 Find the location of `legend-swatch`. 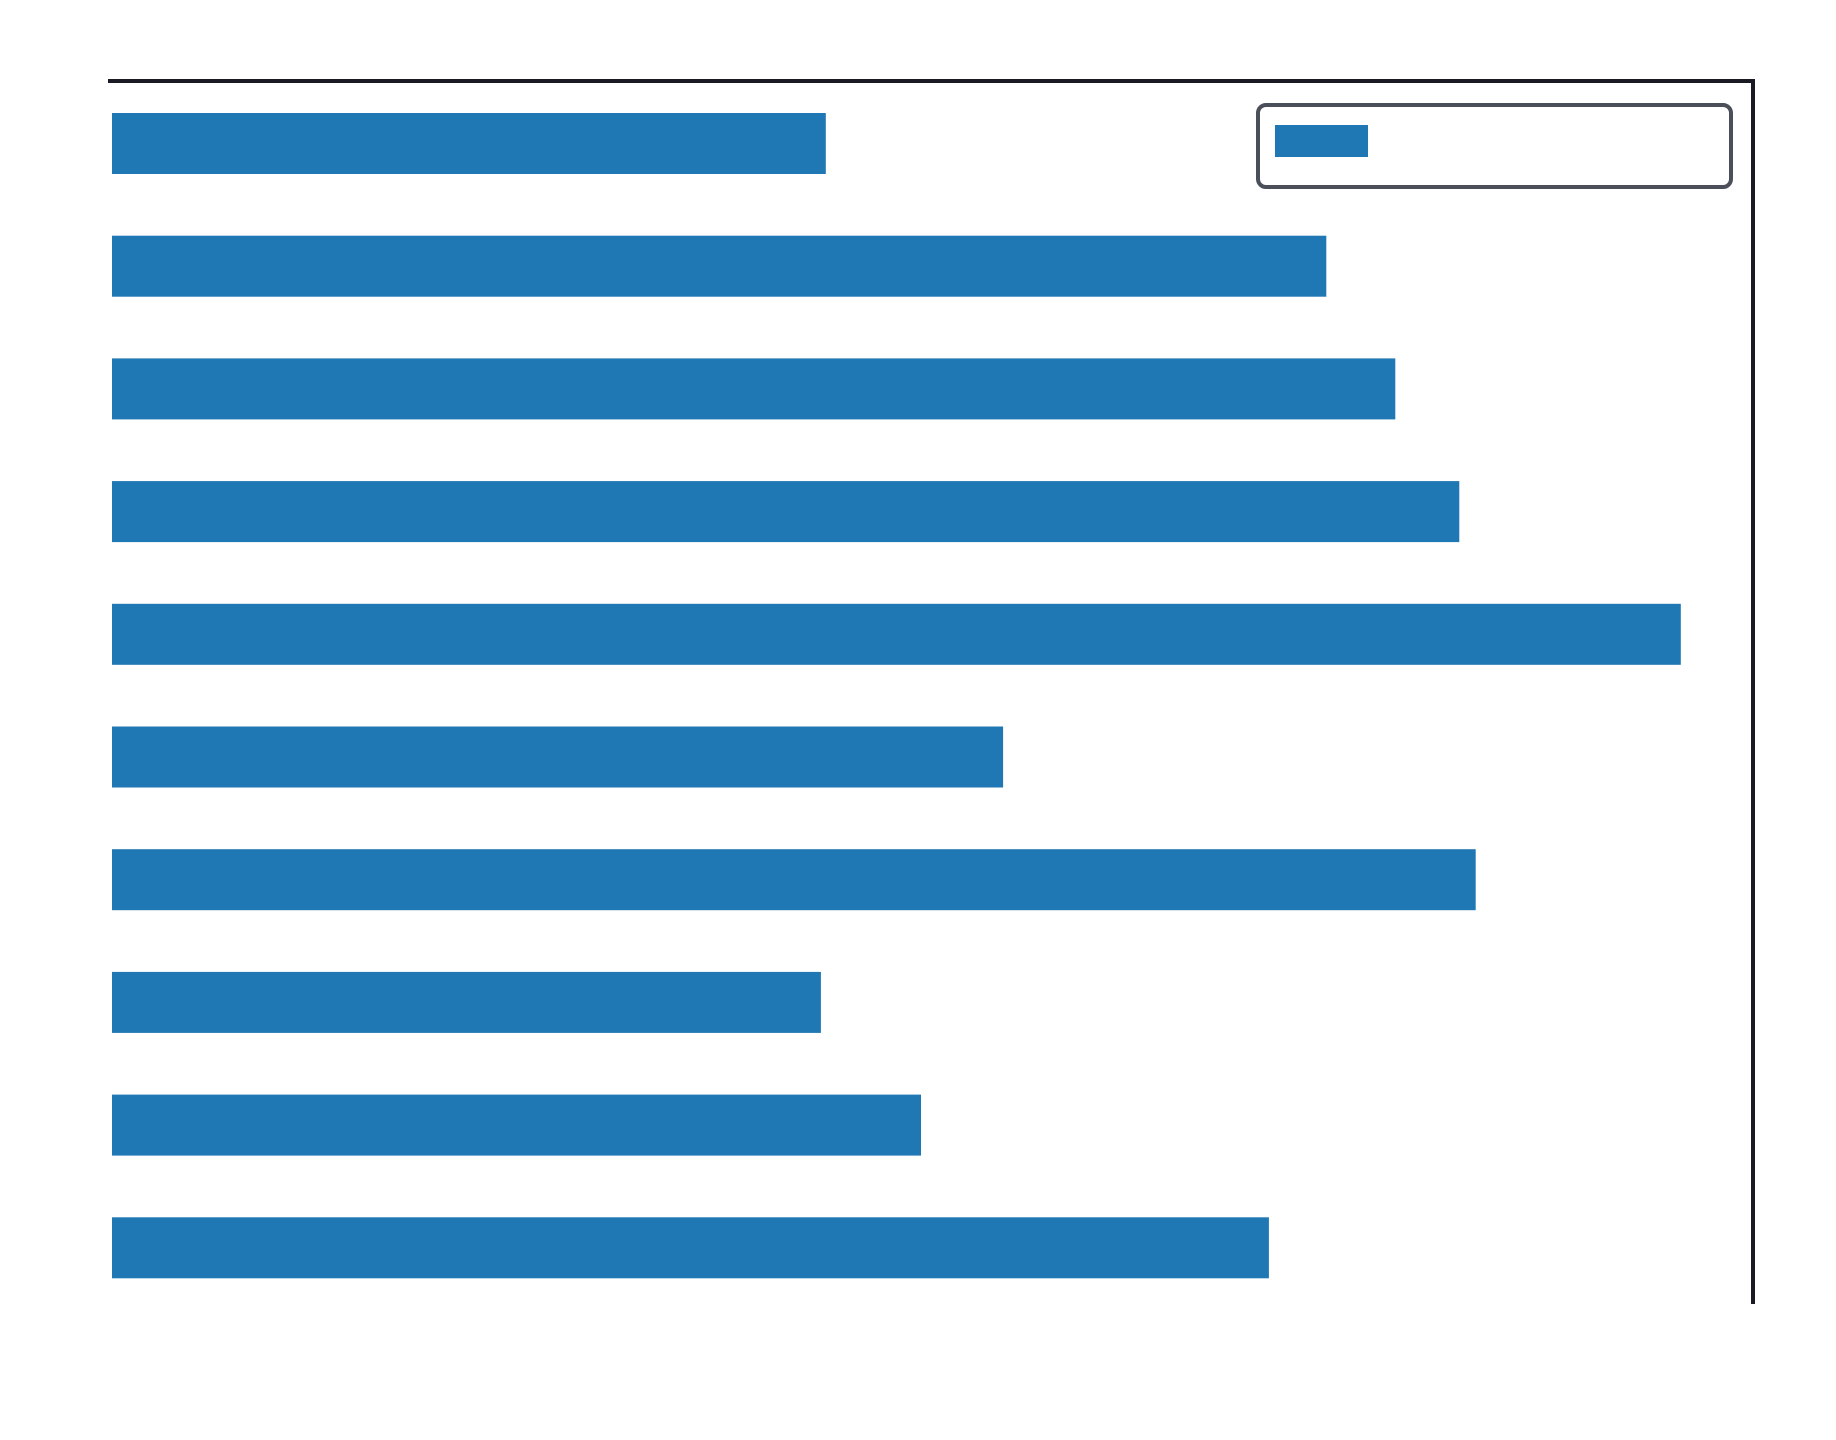

legend-swatch is located at coordinates (1321, 141).